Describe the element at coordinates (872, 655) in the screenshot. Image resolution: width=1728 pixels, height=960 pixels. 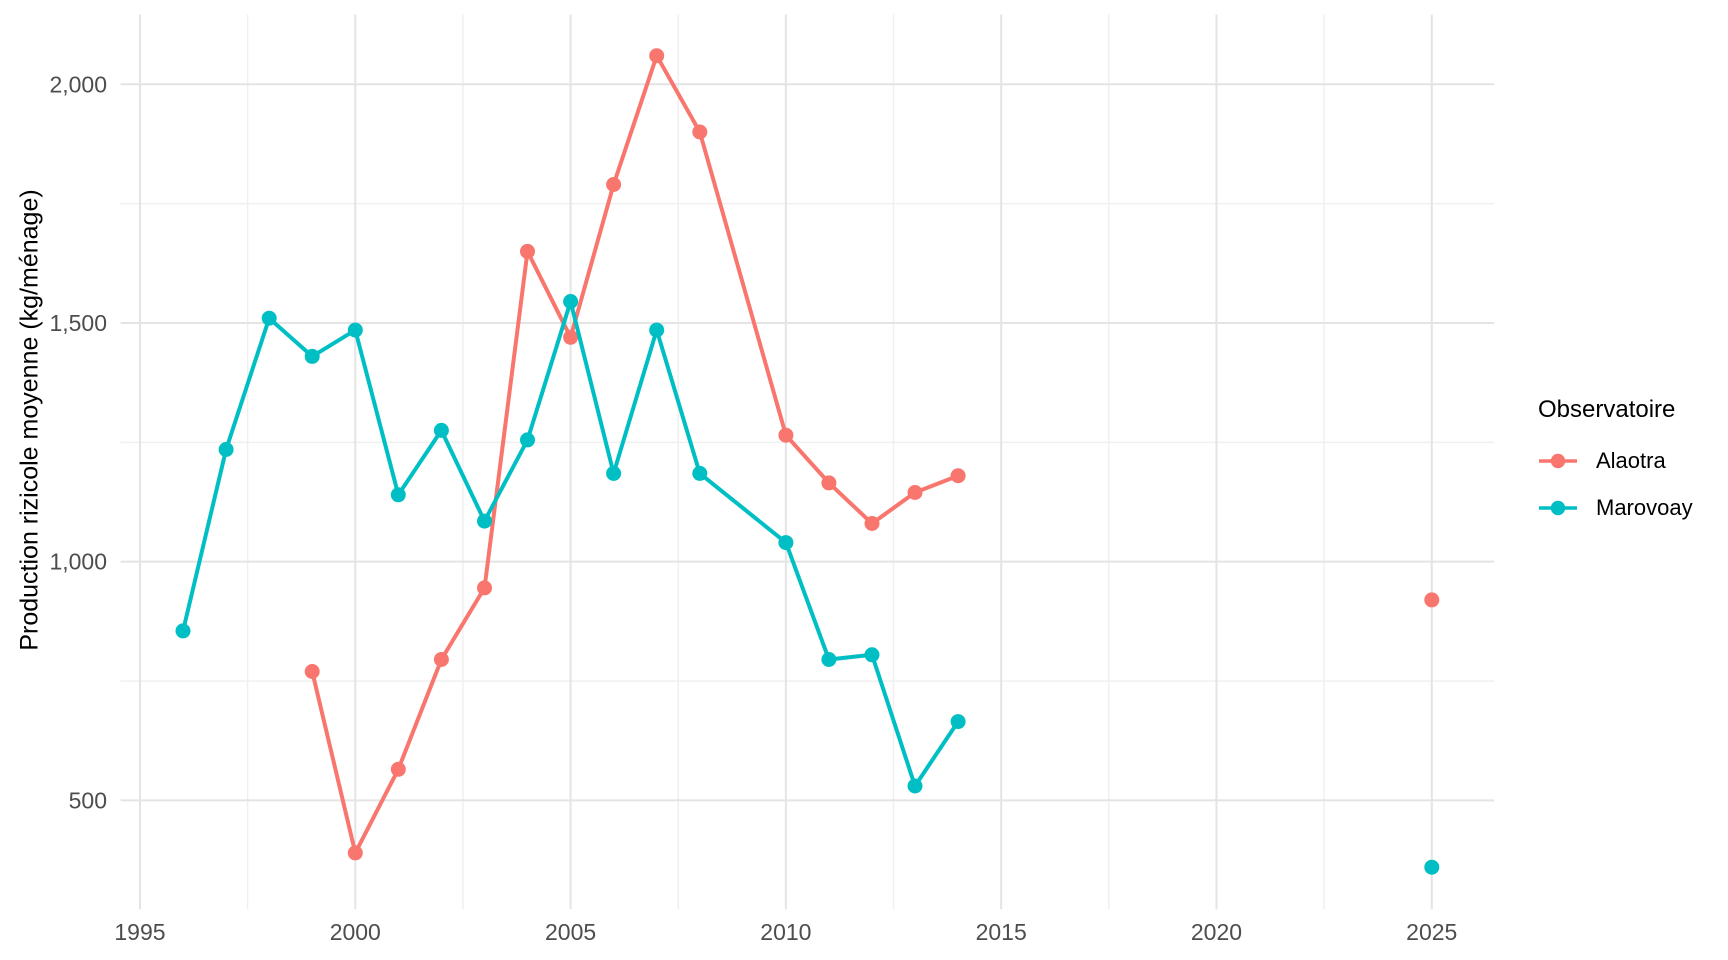
I see `point-marovoay-2012` at that location.